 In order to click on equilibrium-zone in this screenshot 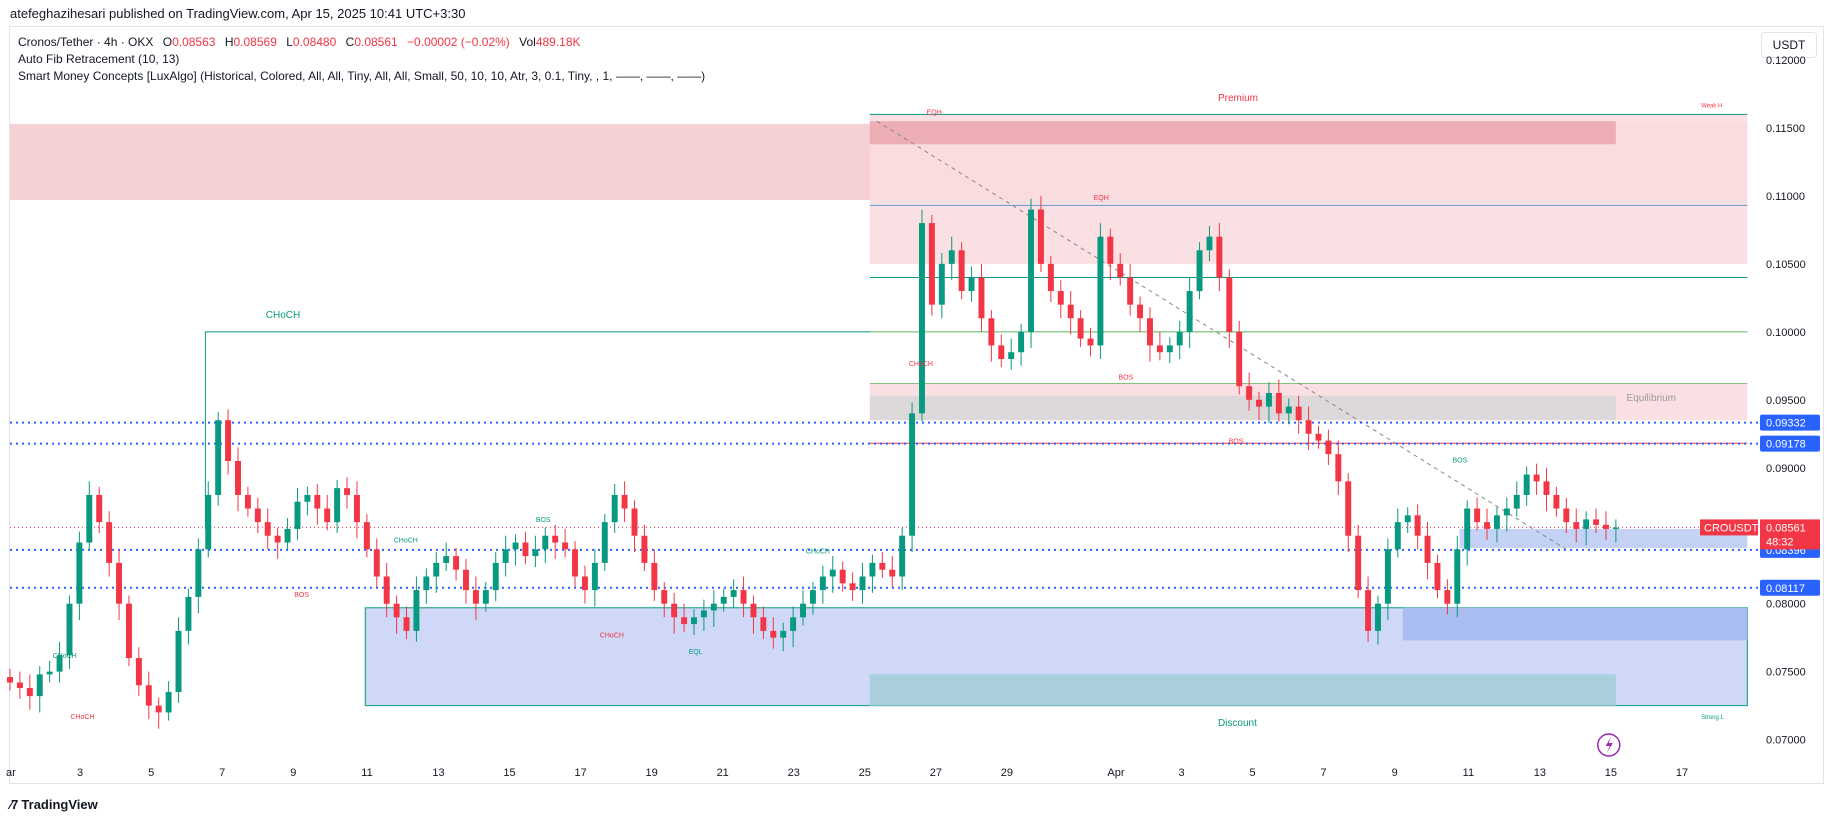, I will do `click(1242, 408)`.